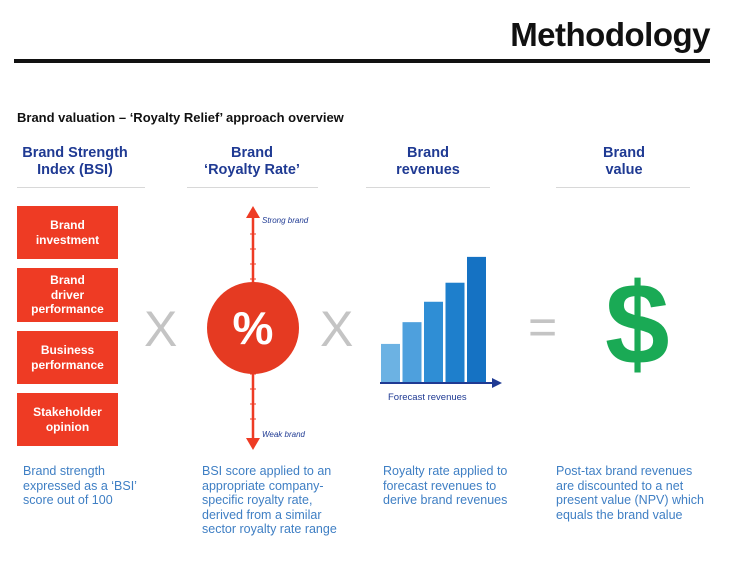 Image resolution: width=738 pixels, height=565 pixels. Describe the element at coordinates (75, 153) in the screenshot. I see `column-heading-line: Brand Strength` at that location.